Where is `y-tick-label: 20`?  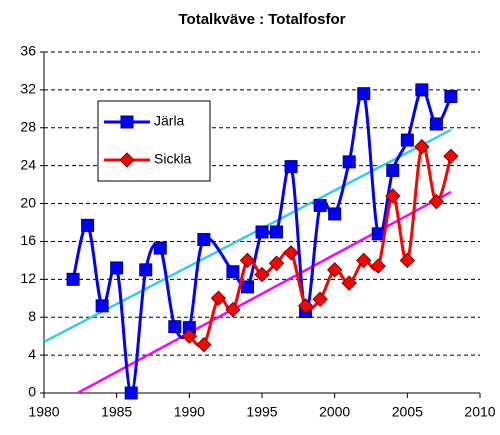
y-tick-label: 20 is located at coordinates (28, 202).